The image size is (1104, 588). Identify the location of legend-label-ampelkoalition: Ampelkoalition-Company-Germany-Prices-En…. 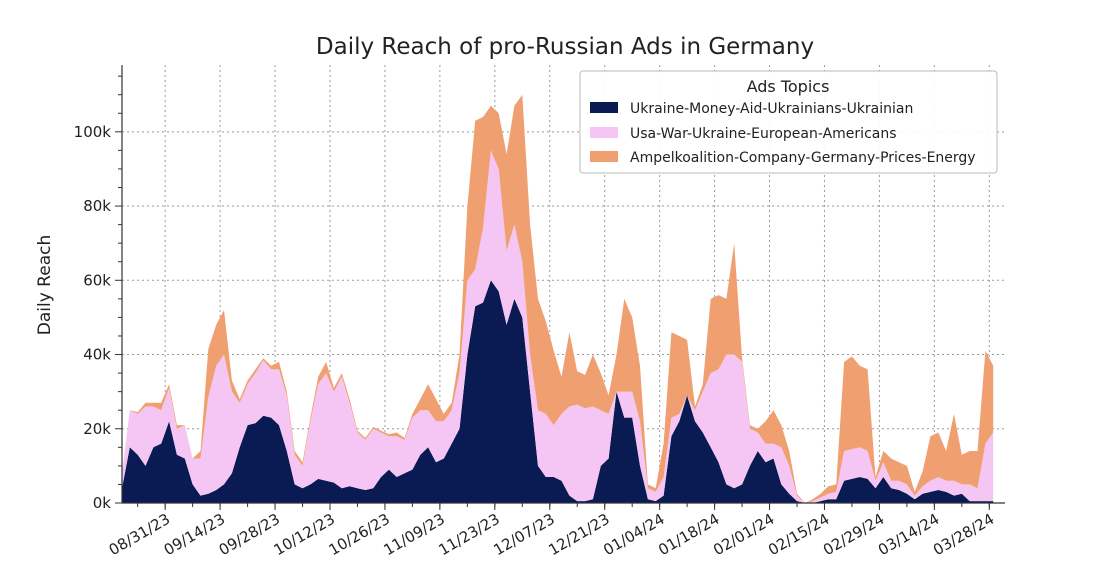
(803, 158).